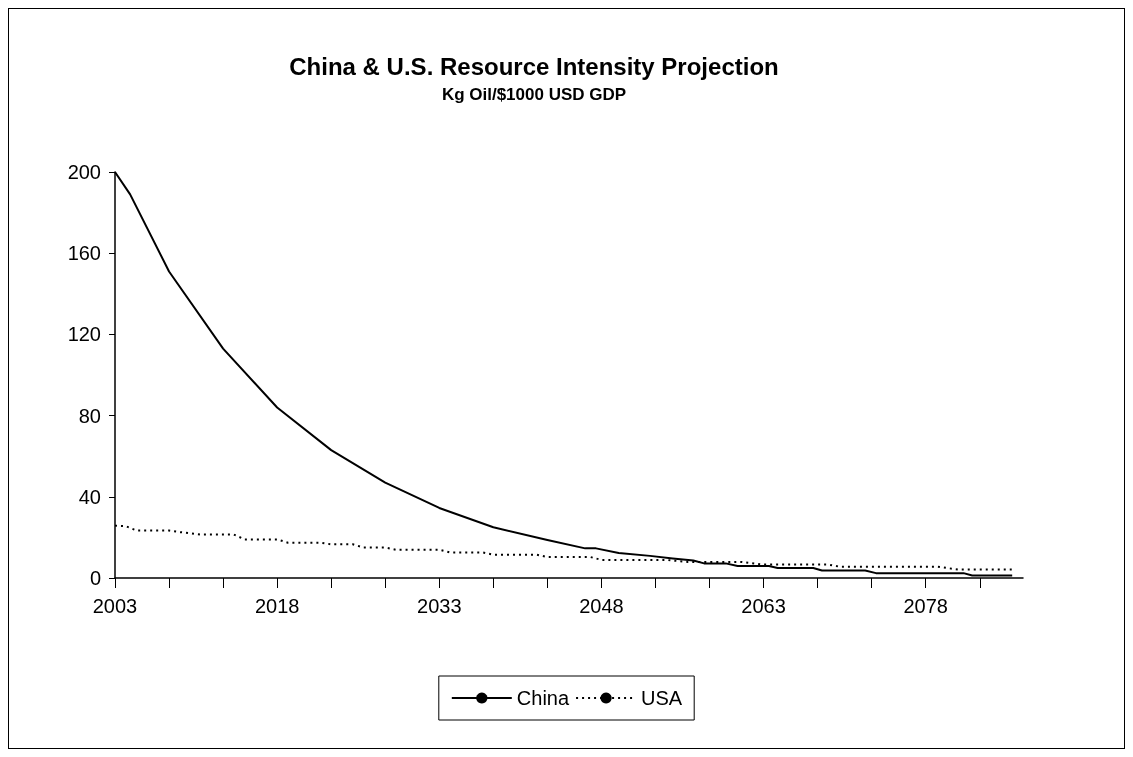 The width and height of the screenshot is (1133, 757). I want to click on legend-label: USA, so click(662, 698).